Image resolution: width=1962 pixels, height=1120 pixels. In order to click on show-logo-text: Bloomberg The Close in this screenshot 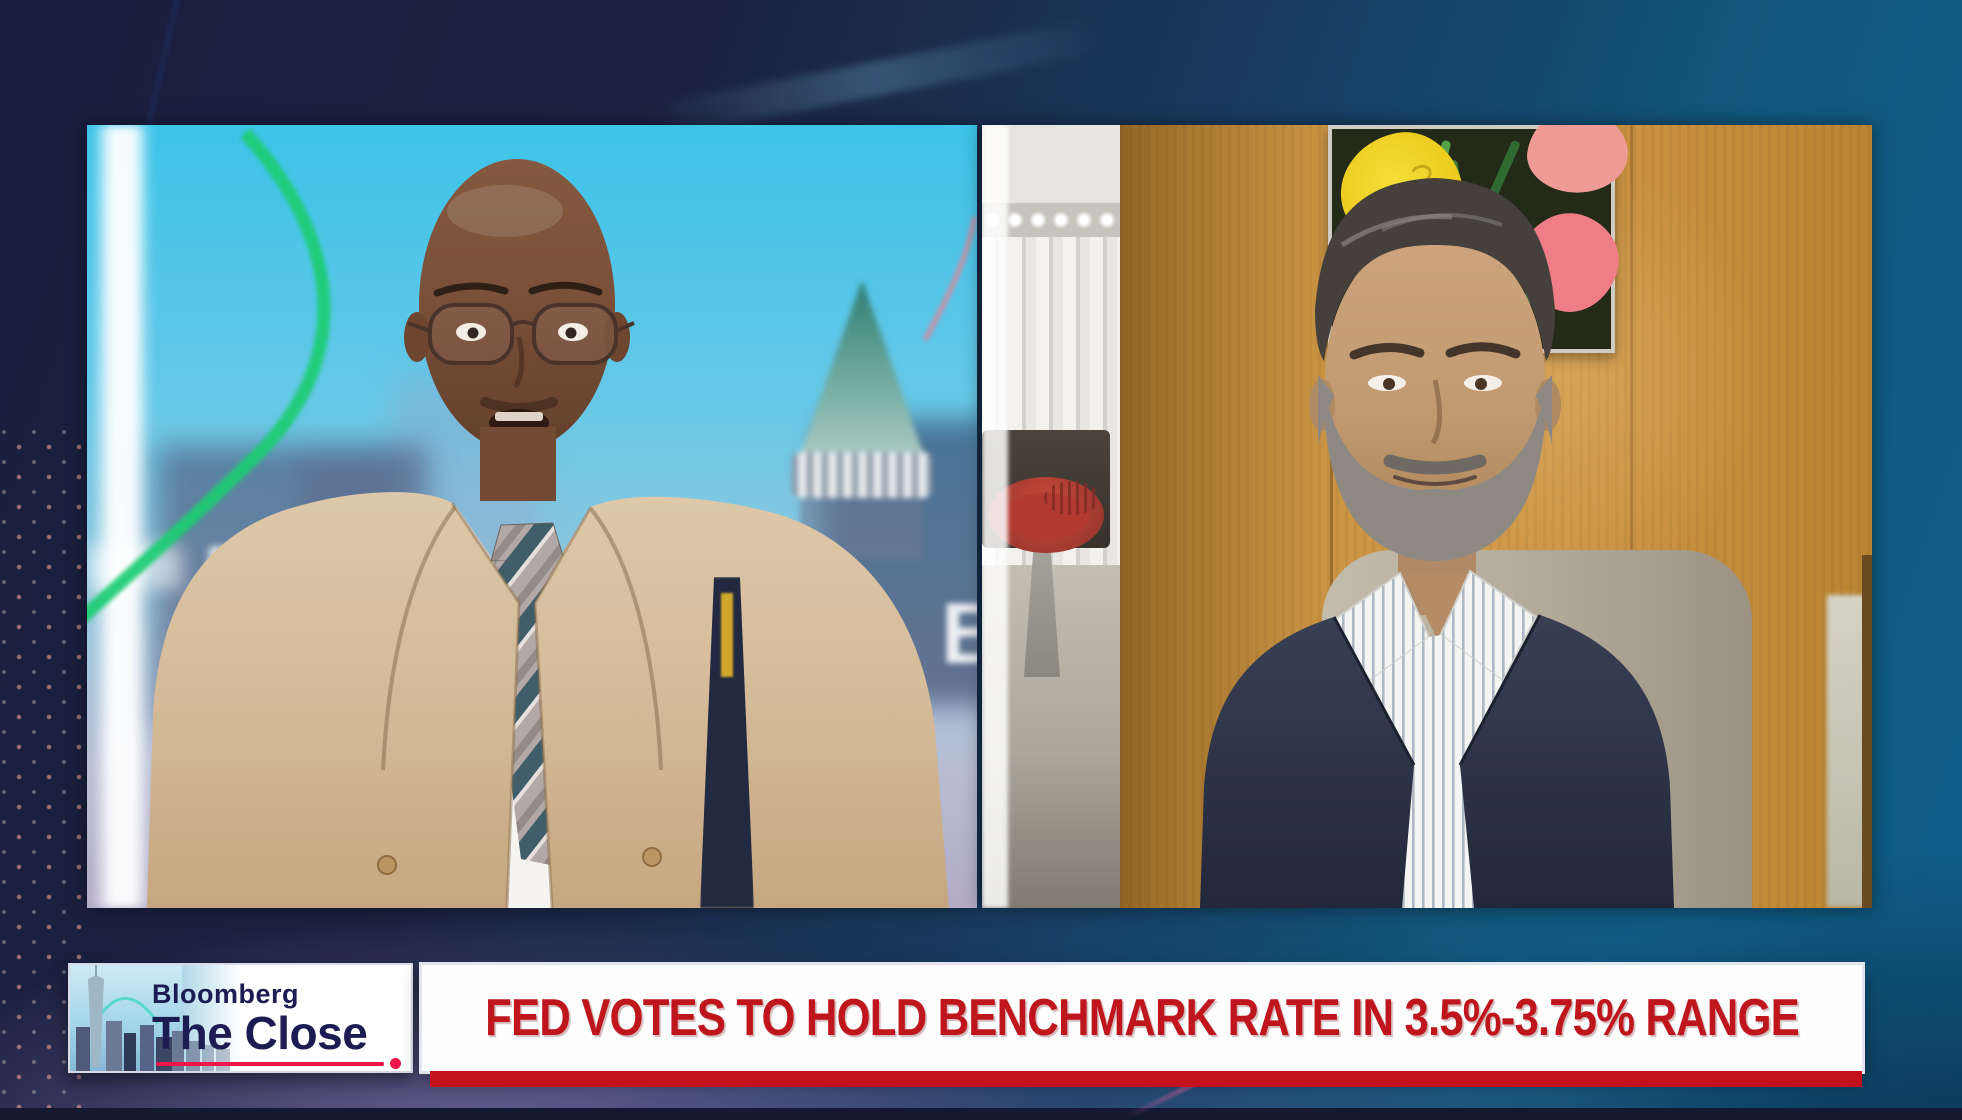, I will do `click(260, 1019)`.